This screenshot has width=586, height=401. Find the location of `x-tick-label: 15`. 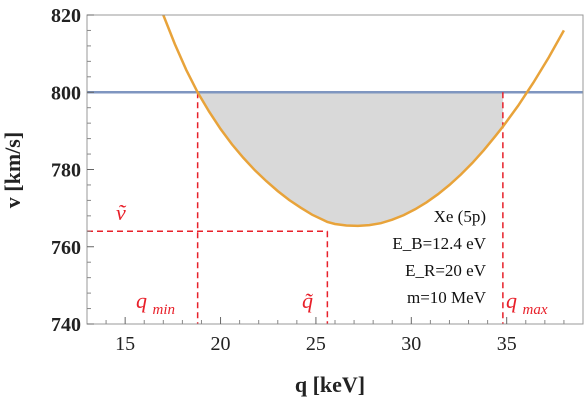

x-tick-label: 15 is located at coordinates (125, 344).